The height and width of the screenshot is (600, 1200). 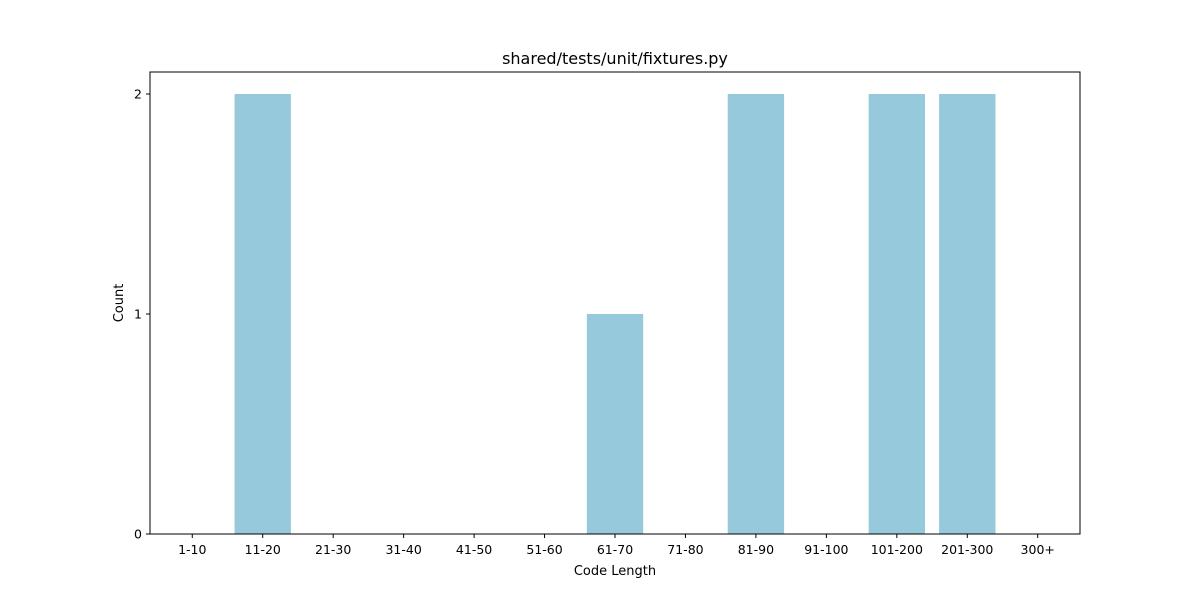 What do you see at coordinates (897, 549) in the screenshot?
I see `x-tick-label: 101-200` at bounding box center [897, 549].